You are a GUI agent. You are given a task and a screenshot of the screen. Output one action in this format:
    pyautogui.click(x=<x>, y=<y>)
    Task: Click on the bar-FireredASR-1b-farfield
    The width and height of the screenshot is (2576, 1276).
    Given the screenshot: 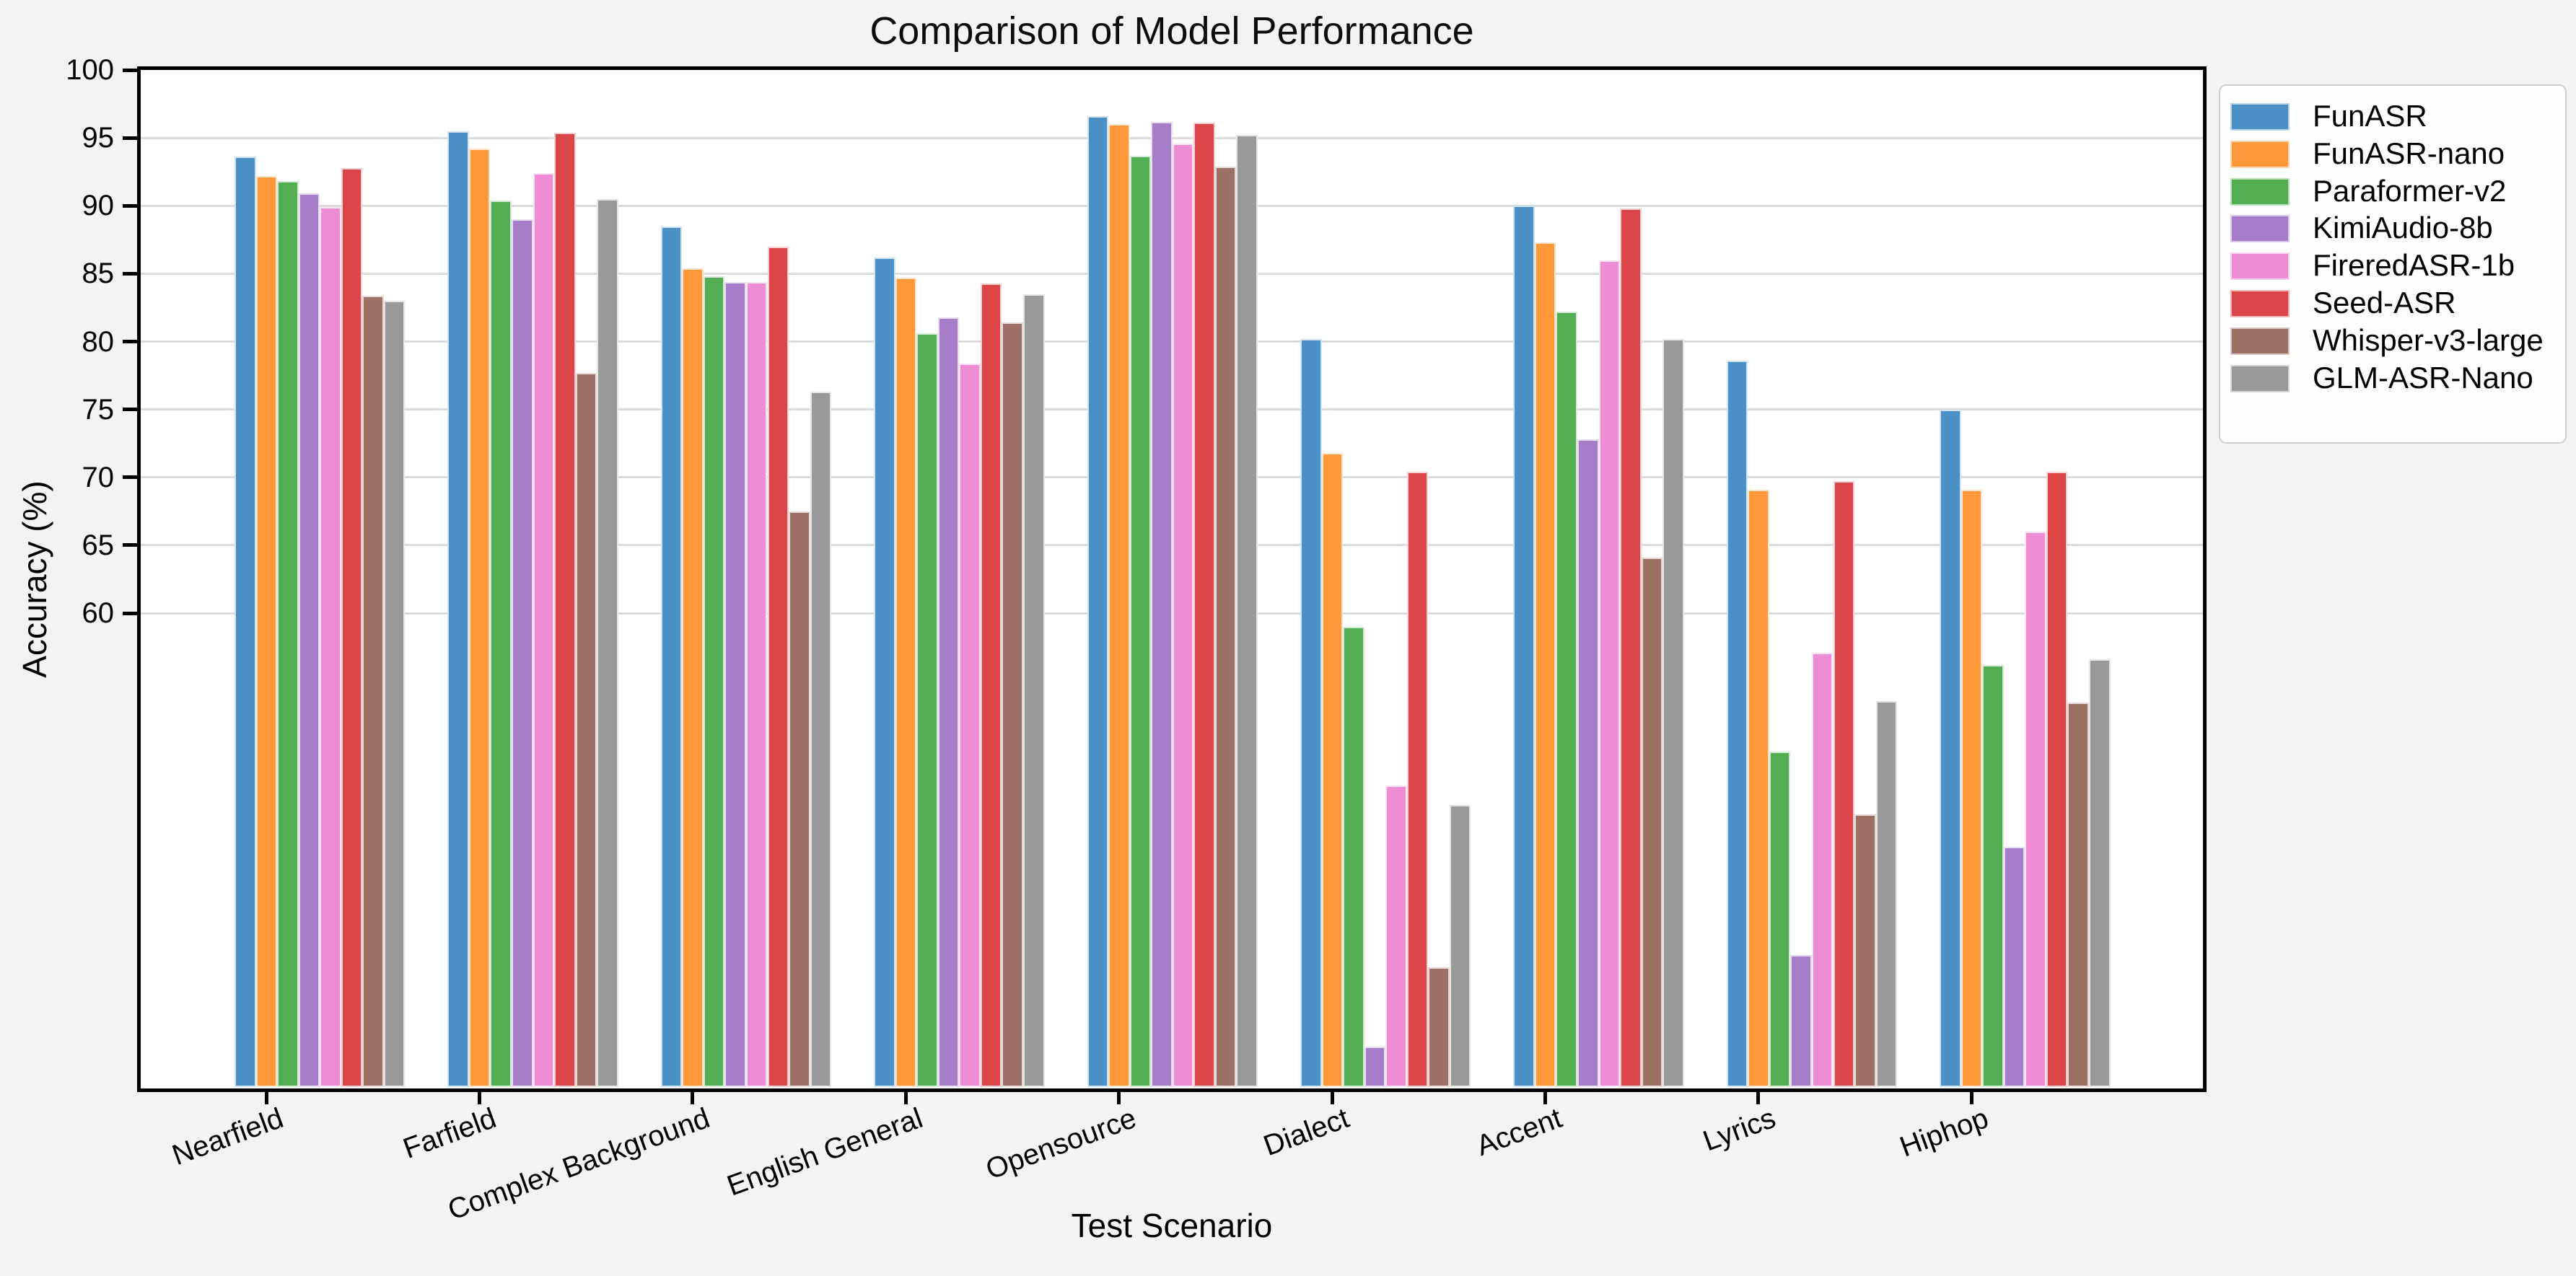 What is the action you would take?
    pyautogui.click(x=544, y=630)
    